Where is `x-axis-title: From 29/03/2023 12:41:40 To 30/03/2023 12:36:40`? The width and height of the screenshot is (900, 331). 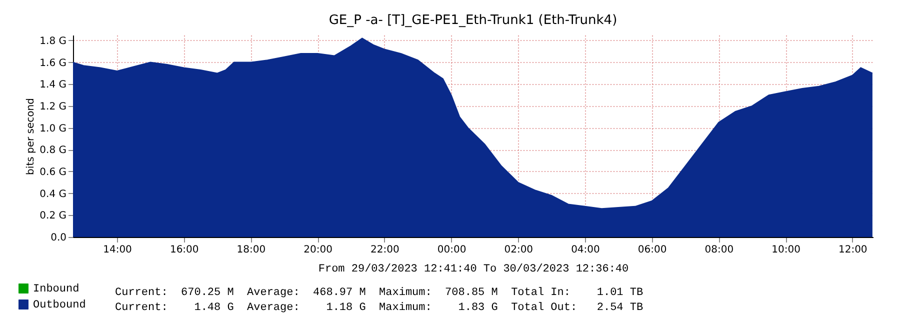 x-axis-title: From 29/03/2023 12:41:40 To 30/03/2023 12:36:40 is located at coordinates (473, 270).